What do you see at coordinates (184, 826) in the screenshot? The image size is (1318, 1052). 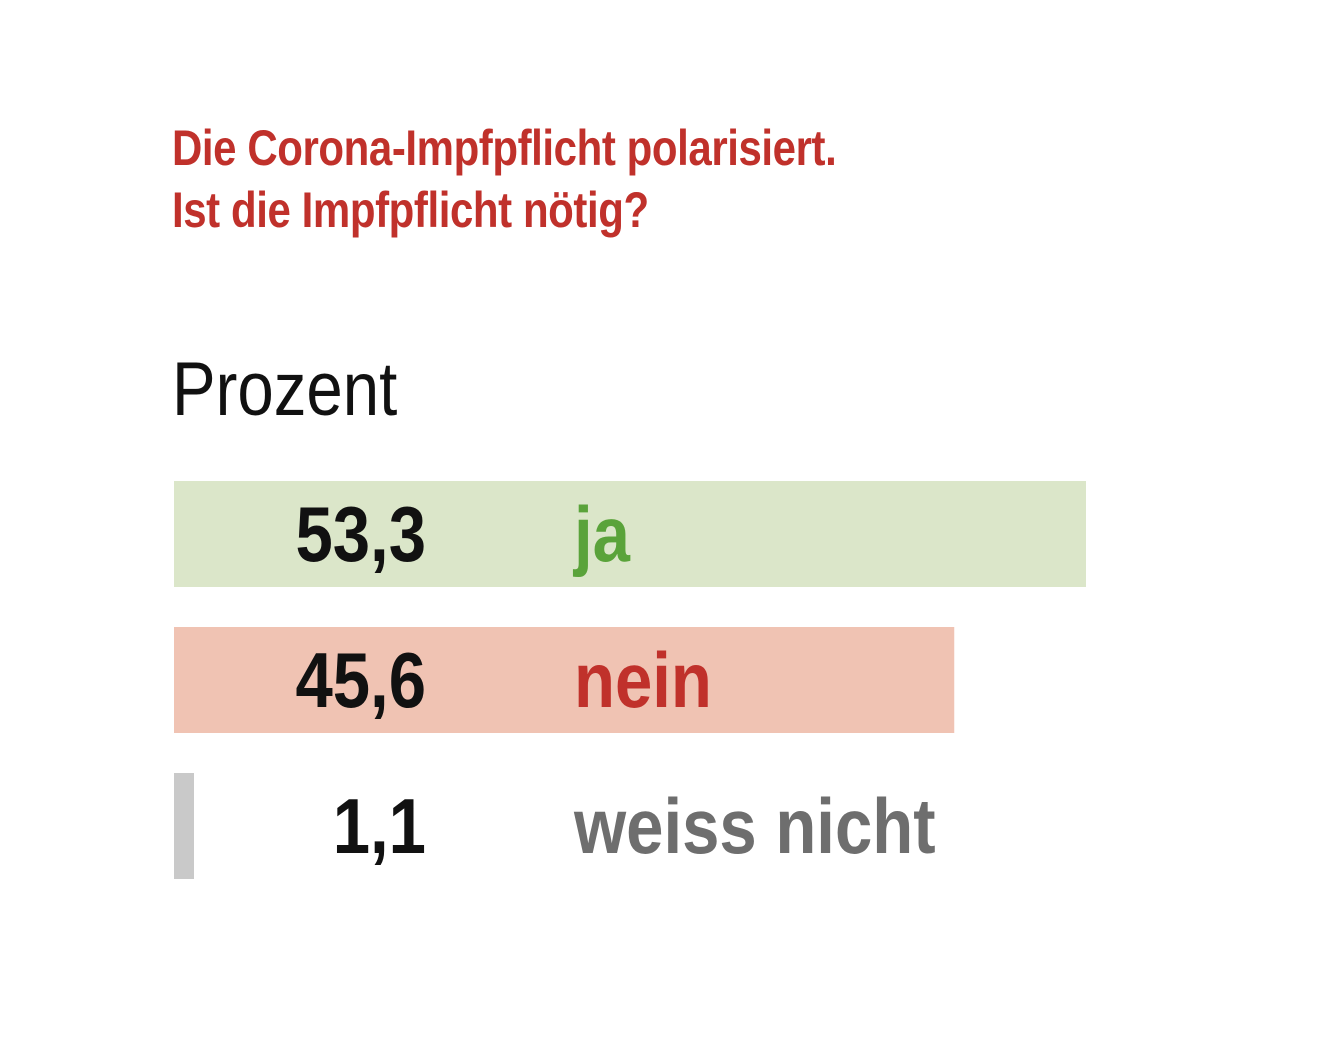 I see `bar-weiss-nicht` at bounding box center [184, 826].